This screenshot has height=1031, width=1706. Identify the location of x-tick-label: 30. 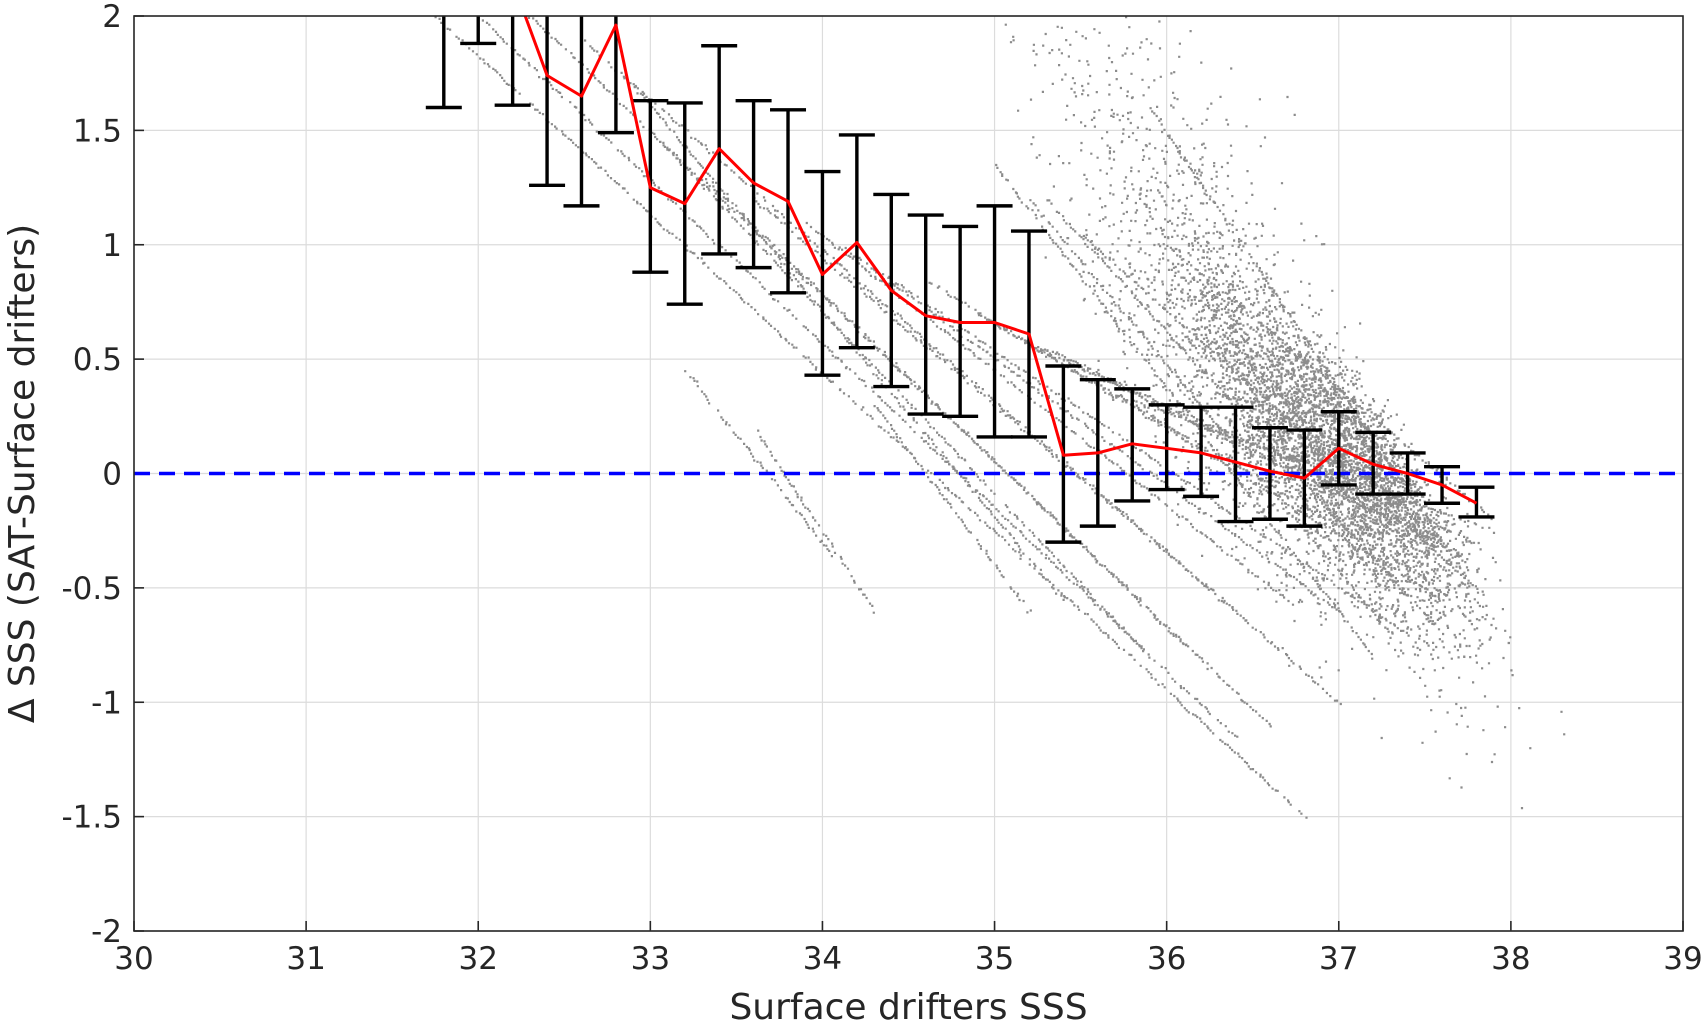
(133, 959).